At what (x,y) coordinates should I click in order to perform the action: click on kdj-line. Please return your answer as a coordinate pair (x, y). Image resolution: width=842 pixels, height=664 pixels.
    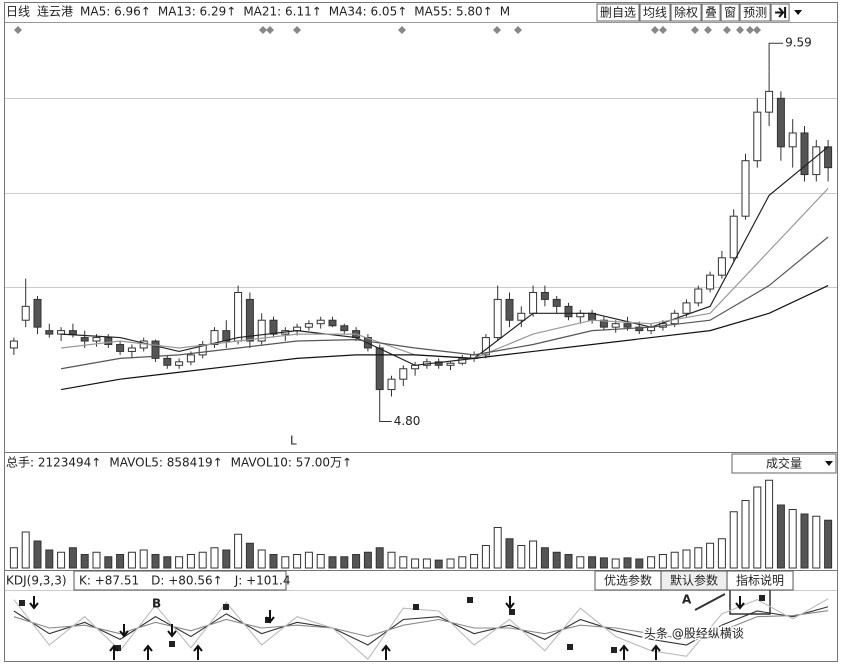
    Looking at the image, I should click on (421, 629).